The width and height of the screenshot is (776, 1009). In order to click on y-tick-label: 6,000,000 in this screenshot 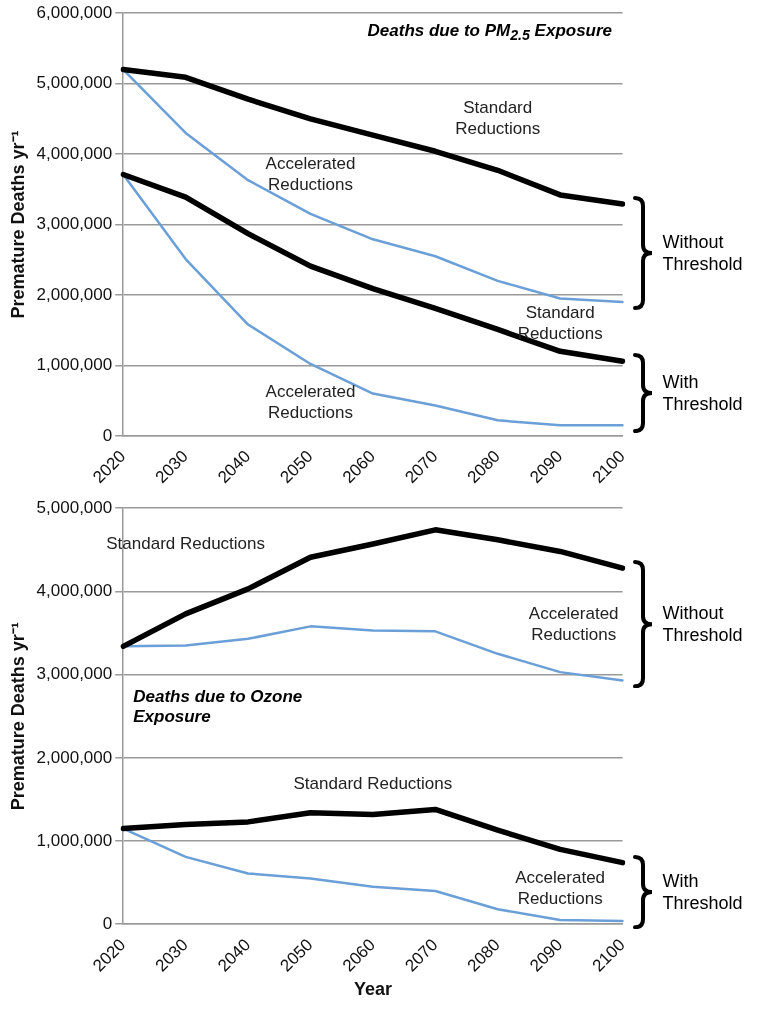, I will do `click(74, 12)`.